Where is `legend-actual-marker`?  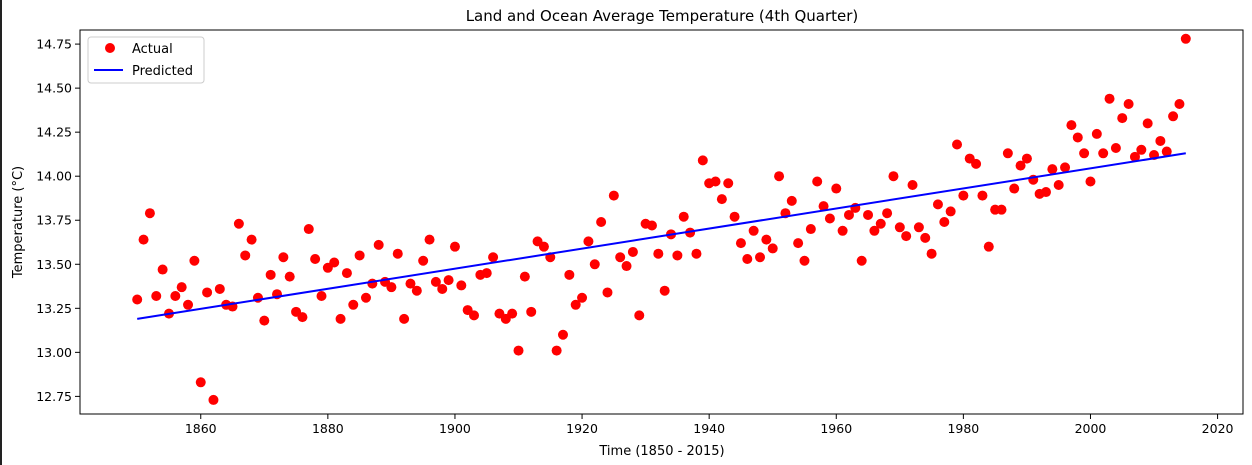 legend-actual-marker is located at coordinates (110, 48).